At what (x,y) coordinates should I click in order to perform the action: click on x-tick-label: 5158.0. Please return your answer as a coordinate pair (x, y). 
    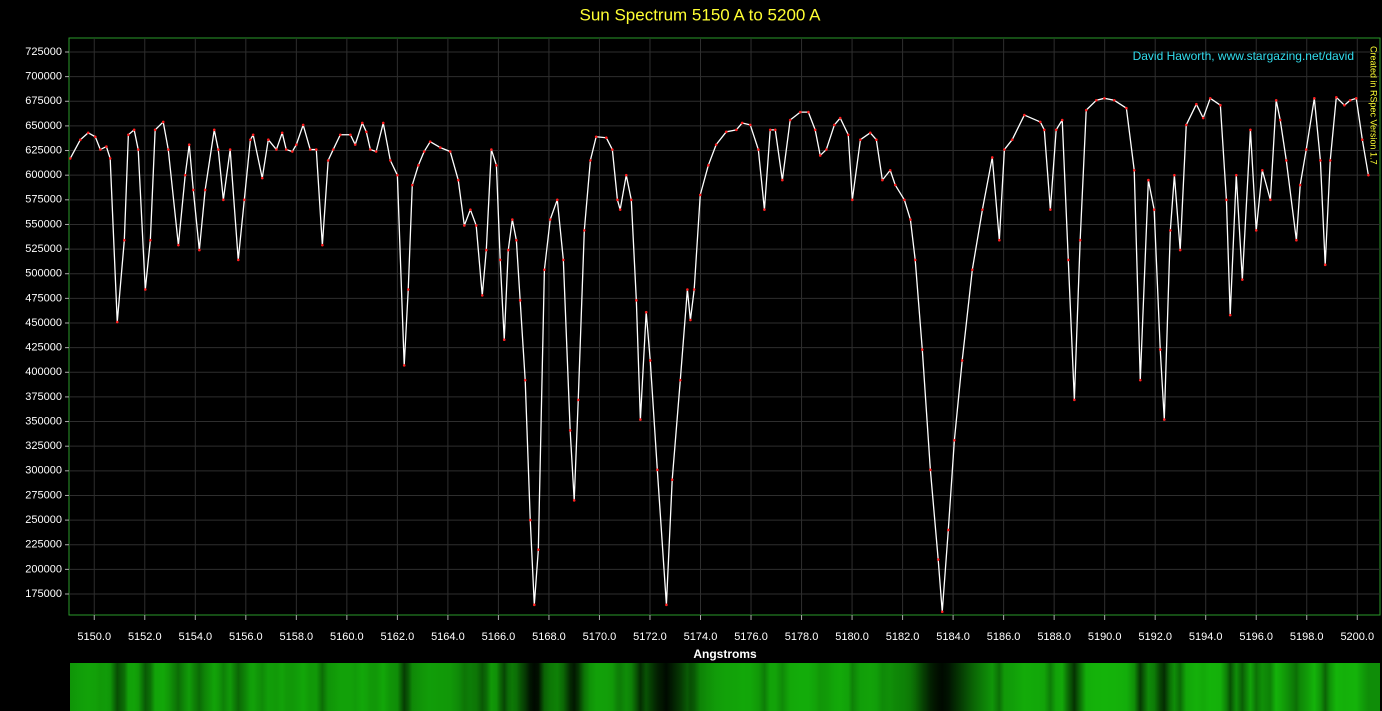
    Looking at the image, I should click on (297, 637).